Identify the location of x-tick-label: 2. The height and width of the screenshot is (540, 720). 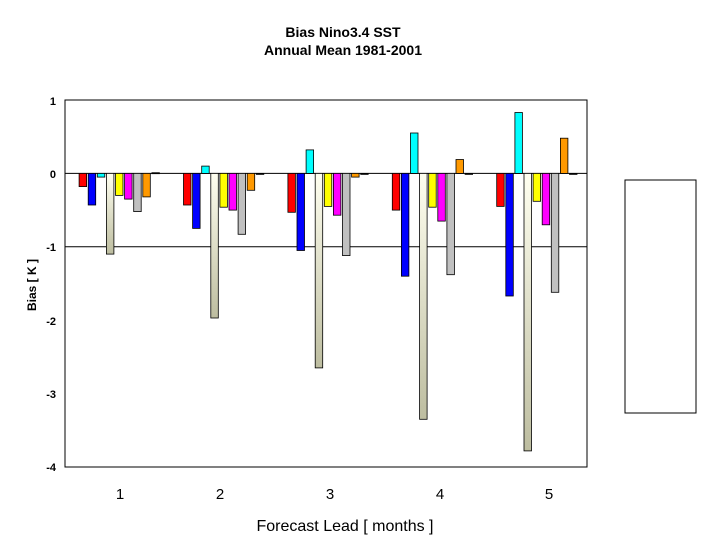
(220, 494).